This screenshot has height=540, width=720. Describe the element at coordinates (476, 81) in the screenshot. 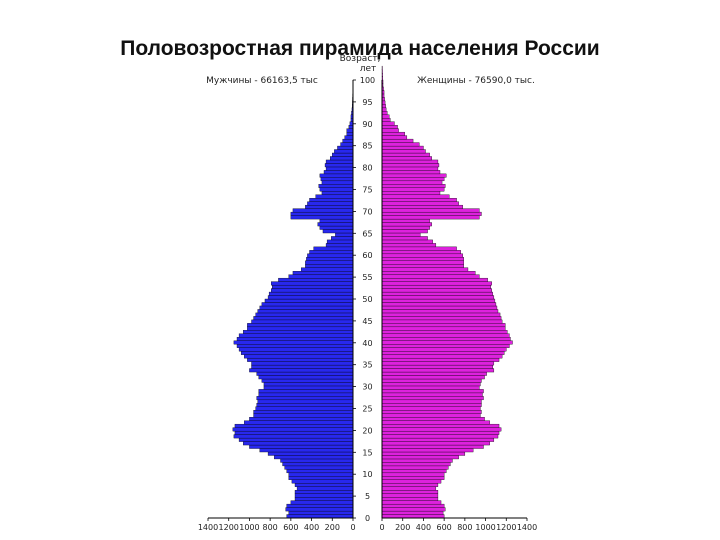

I see `female-series-label: Женщины - 76590,0 тыс.` at that location.